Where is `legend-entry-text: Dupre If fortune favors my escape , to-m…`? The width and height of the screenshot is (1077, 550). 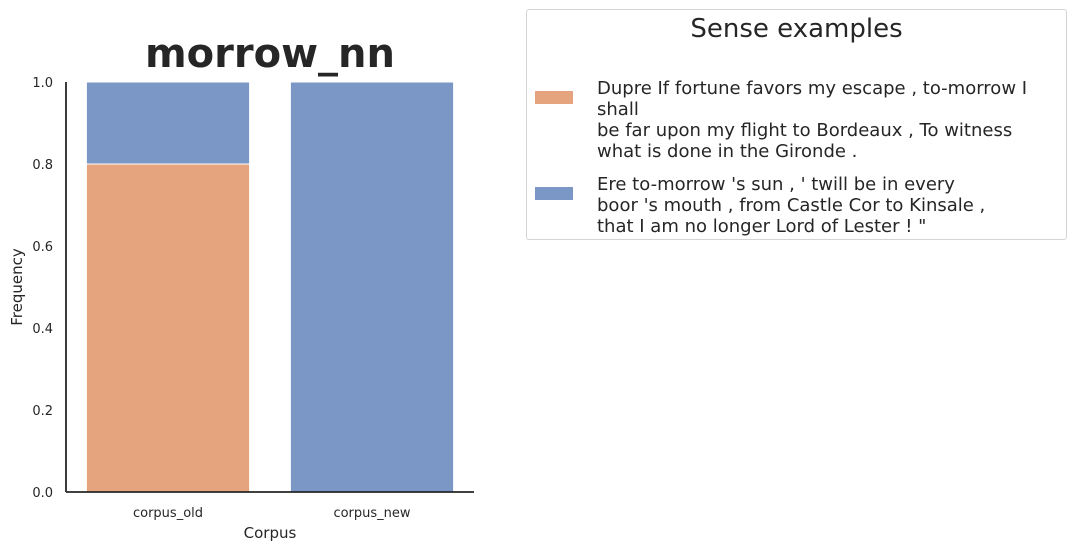
legend-entry-text: Dupre If fortune favors my escape , to-m… is located at coordinates (832, 120).